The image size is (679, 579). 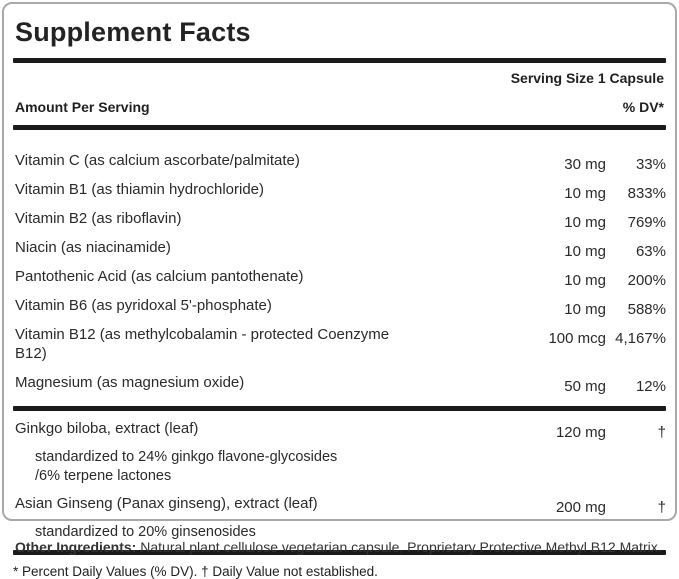 What do you see at coordinates (82, 107) in the screenshot?
I see `amount-per-serving-header: Amount Per Serving` at bounding box center [82, 107].